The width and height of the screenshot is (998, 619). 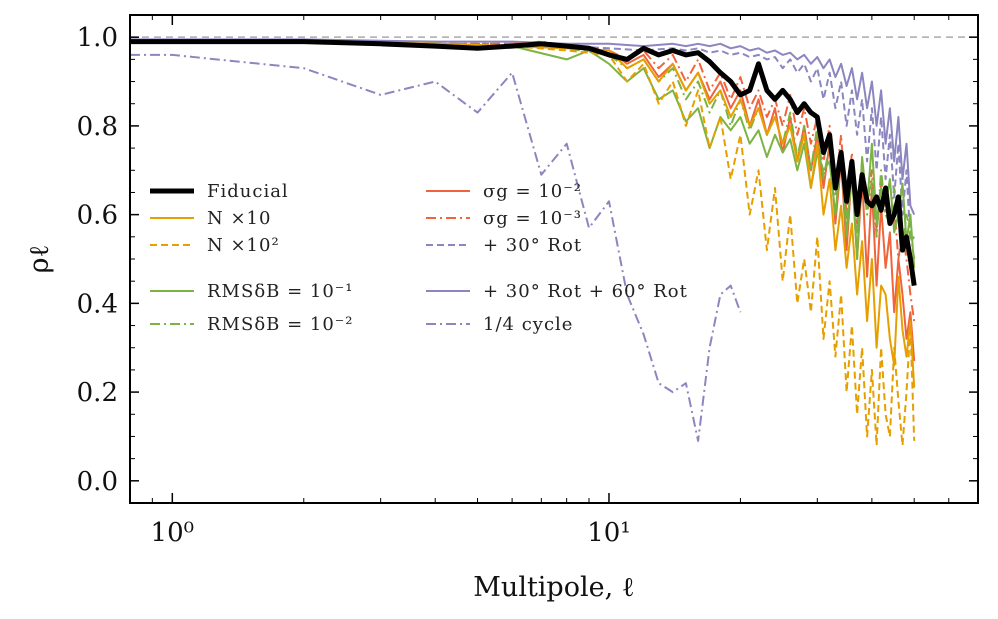 I want to click on y-tick-label: 0.8, so click(x=97, y=127).